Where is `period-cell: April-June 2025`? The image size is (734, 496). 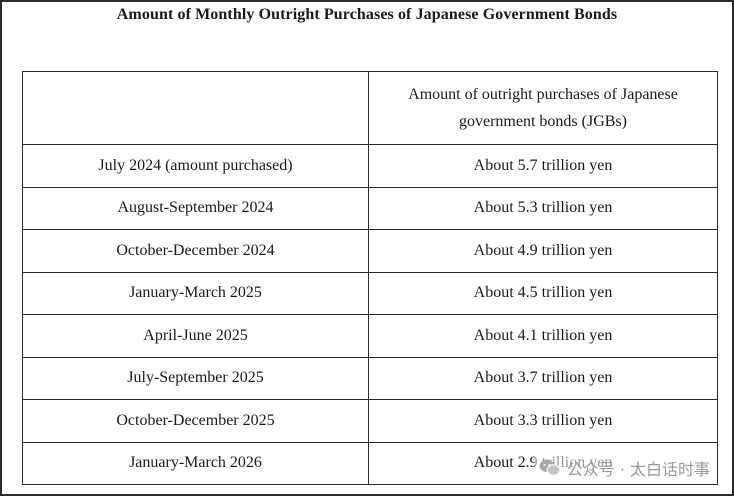
period-cell: April-June 2025 is located at coordinates (195, 336).